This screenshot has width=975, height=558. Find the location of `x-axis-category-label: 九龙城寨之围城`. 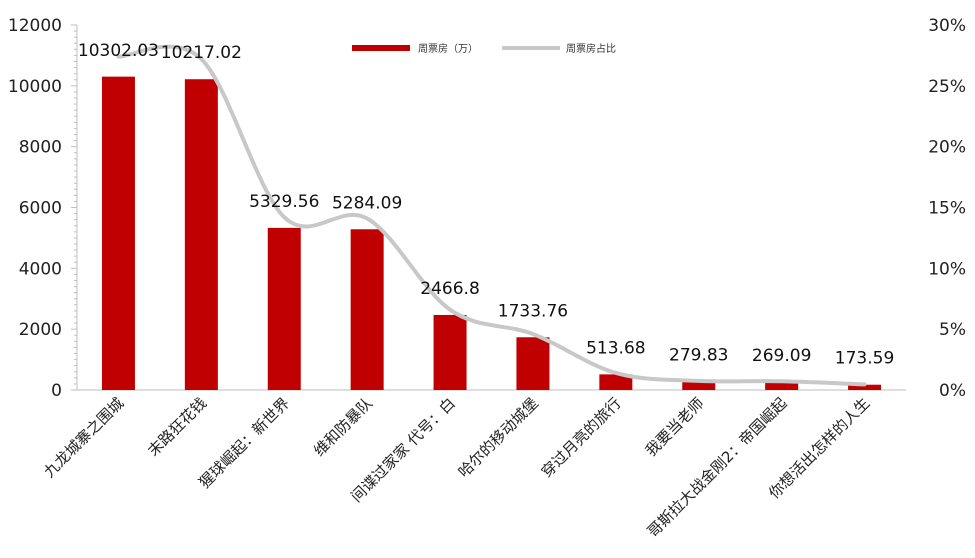

x-axis-category-label: 九龙城寨之围城 is located at coordinates (83, 437).